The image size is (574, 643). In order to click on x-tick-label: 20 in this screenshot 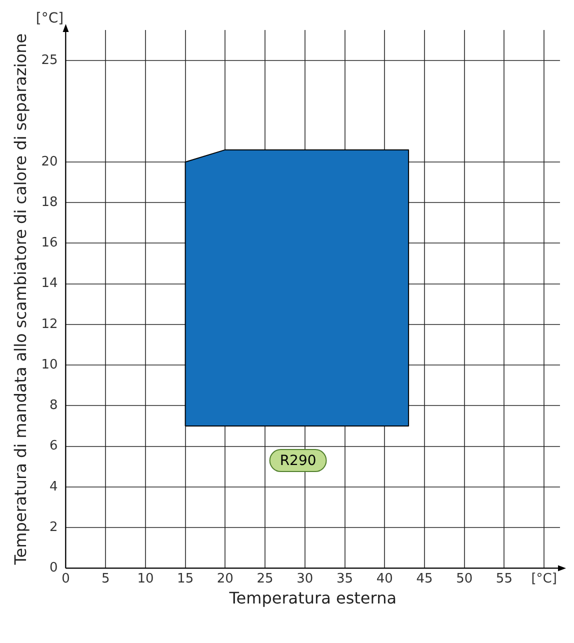, I will do `click(225, 578)`.